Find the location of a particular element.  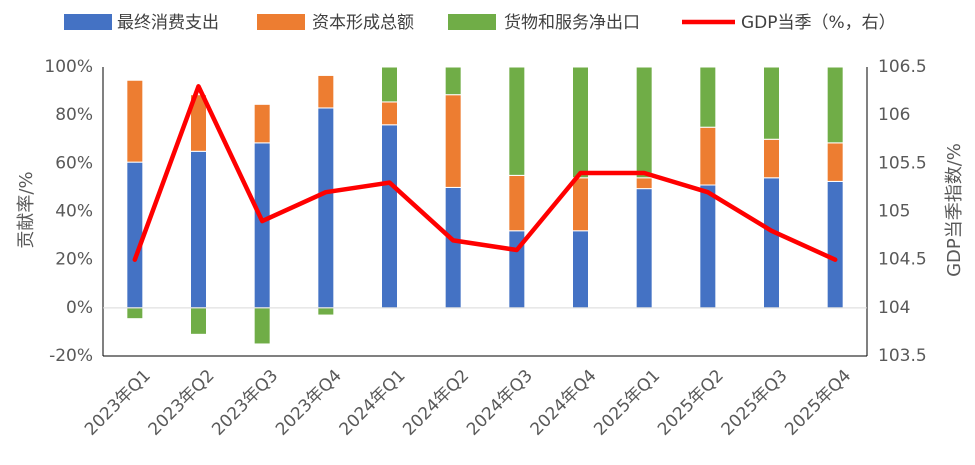

y-tick-left-2: 0% is located at coordinates (79, 308).